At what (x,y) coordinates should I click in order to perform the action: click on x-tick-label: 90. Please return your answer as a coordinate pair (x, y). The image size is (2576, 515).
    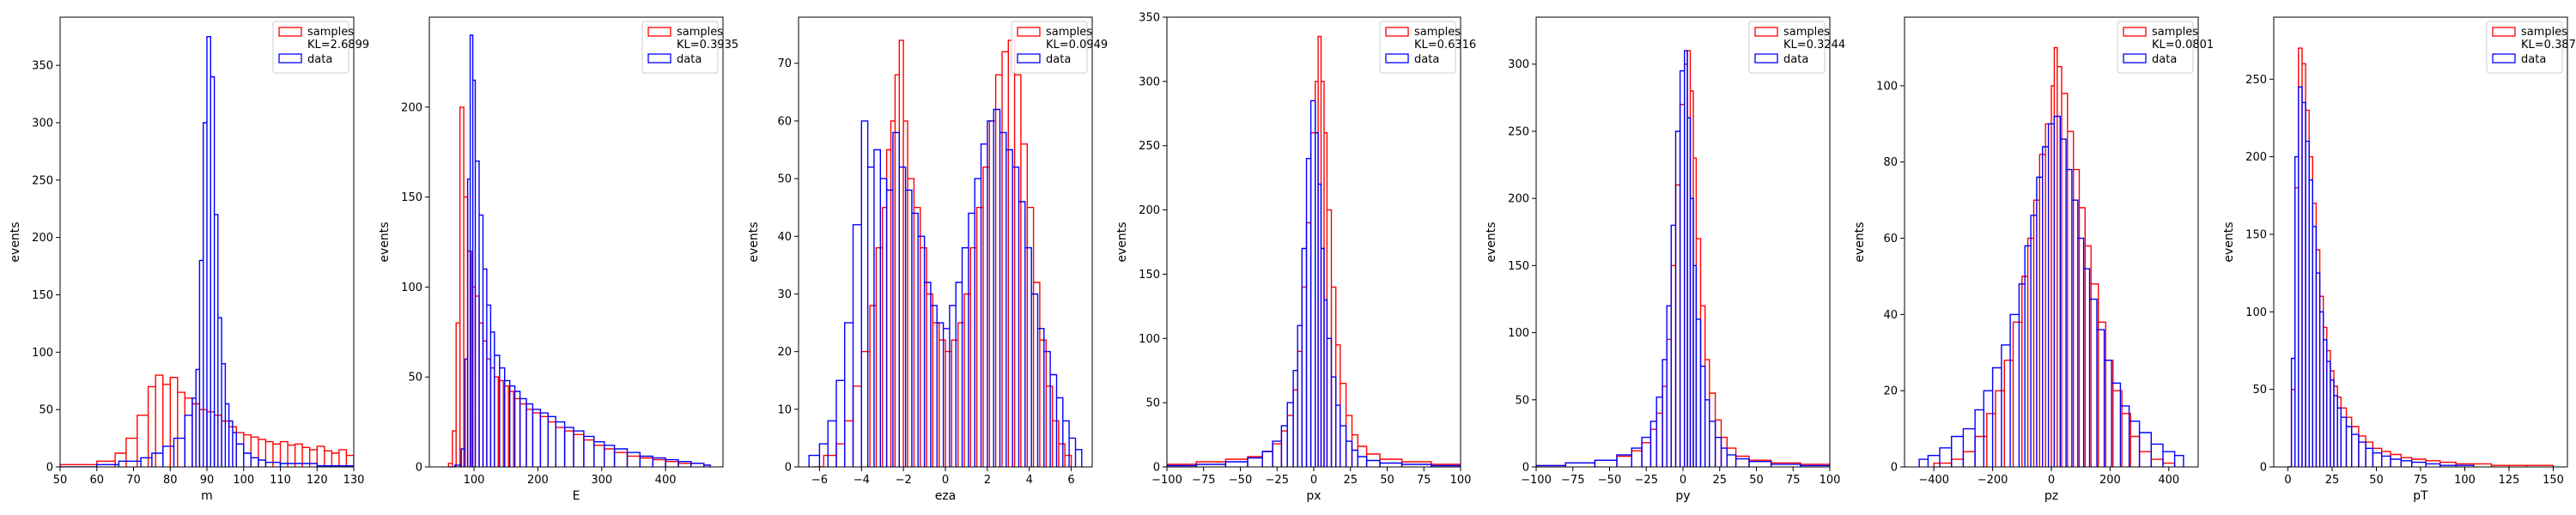
    Looking at the image, I should click on (207, 480).